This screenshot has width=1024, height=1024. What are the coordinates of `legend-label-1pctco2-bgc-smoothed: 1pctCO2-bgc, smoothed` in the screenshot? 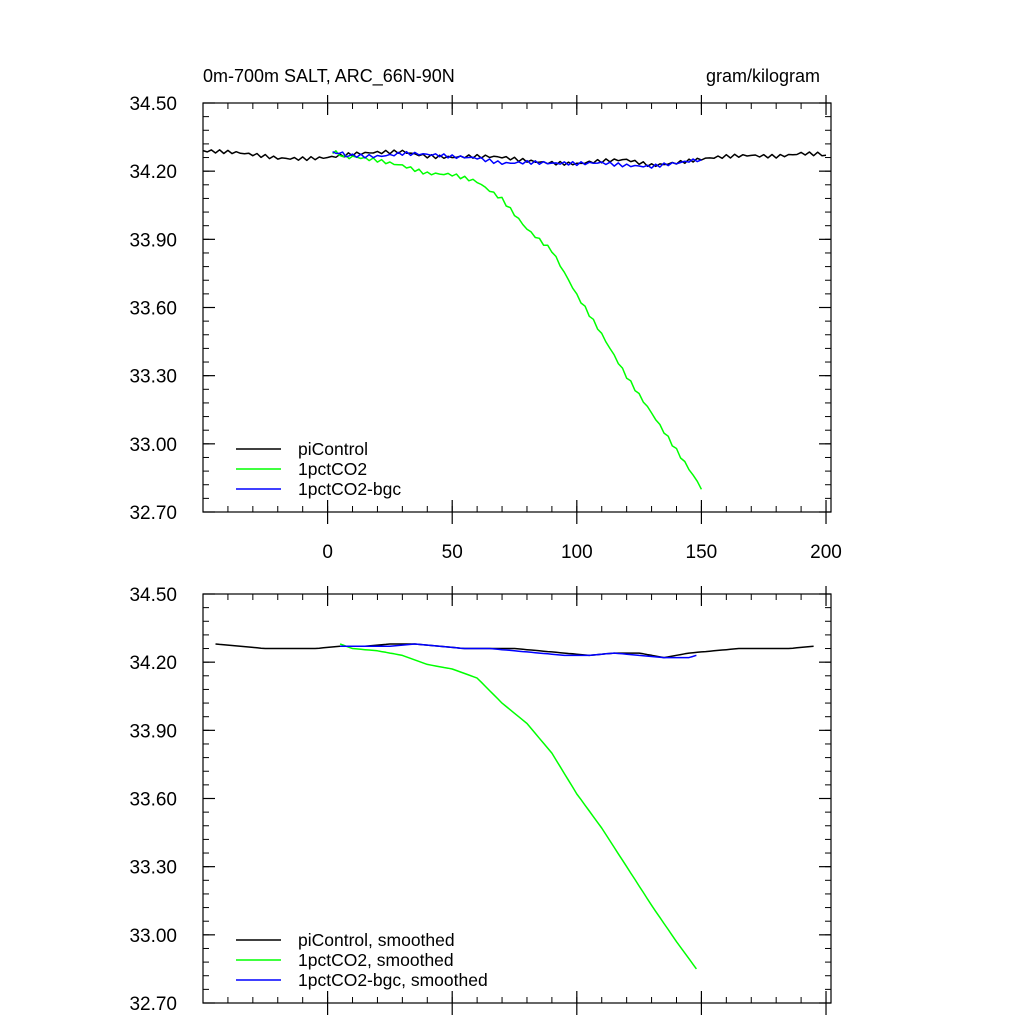 It's located at (393, 980).